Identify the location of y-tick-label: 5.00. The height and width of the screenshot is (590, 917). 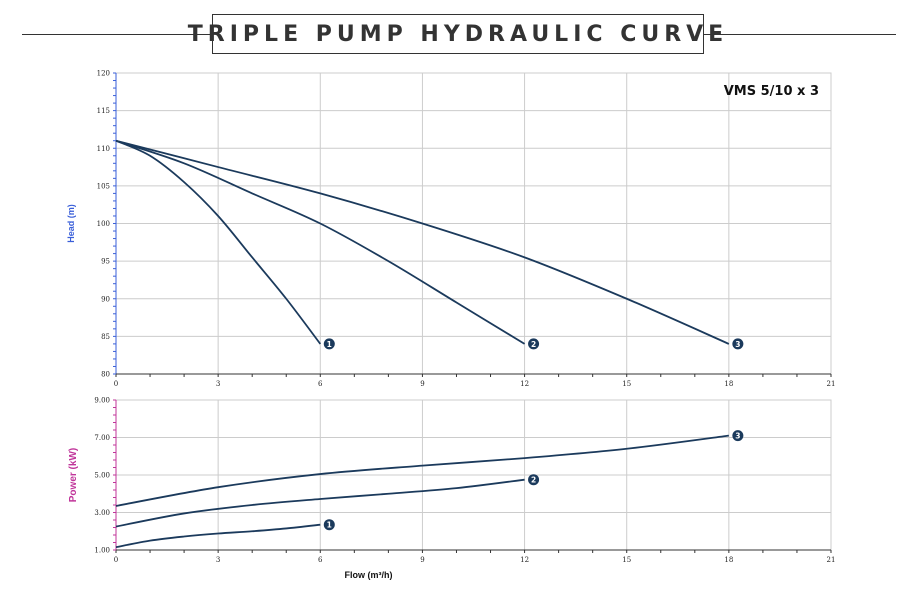
(102, 476).